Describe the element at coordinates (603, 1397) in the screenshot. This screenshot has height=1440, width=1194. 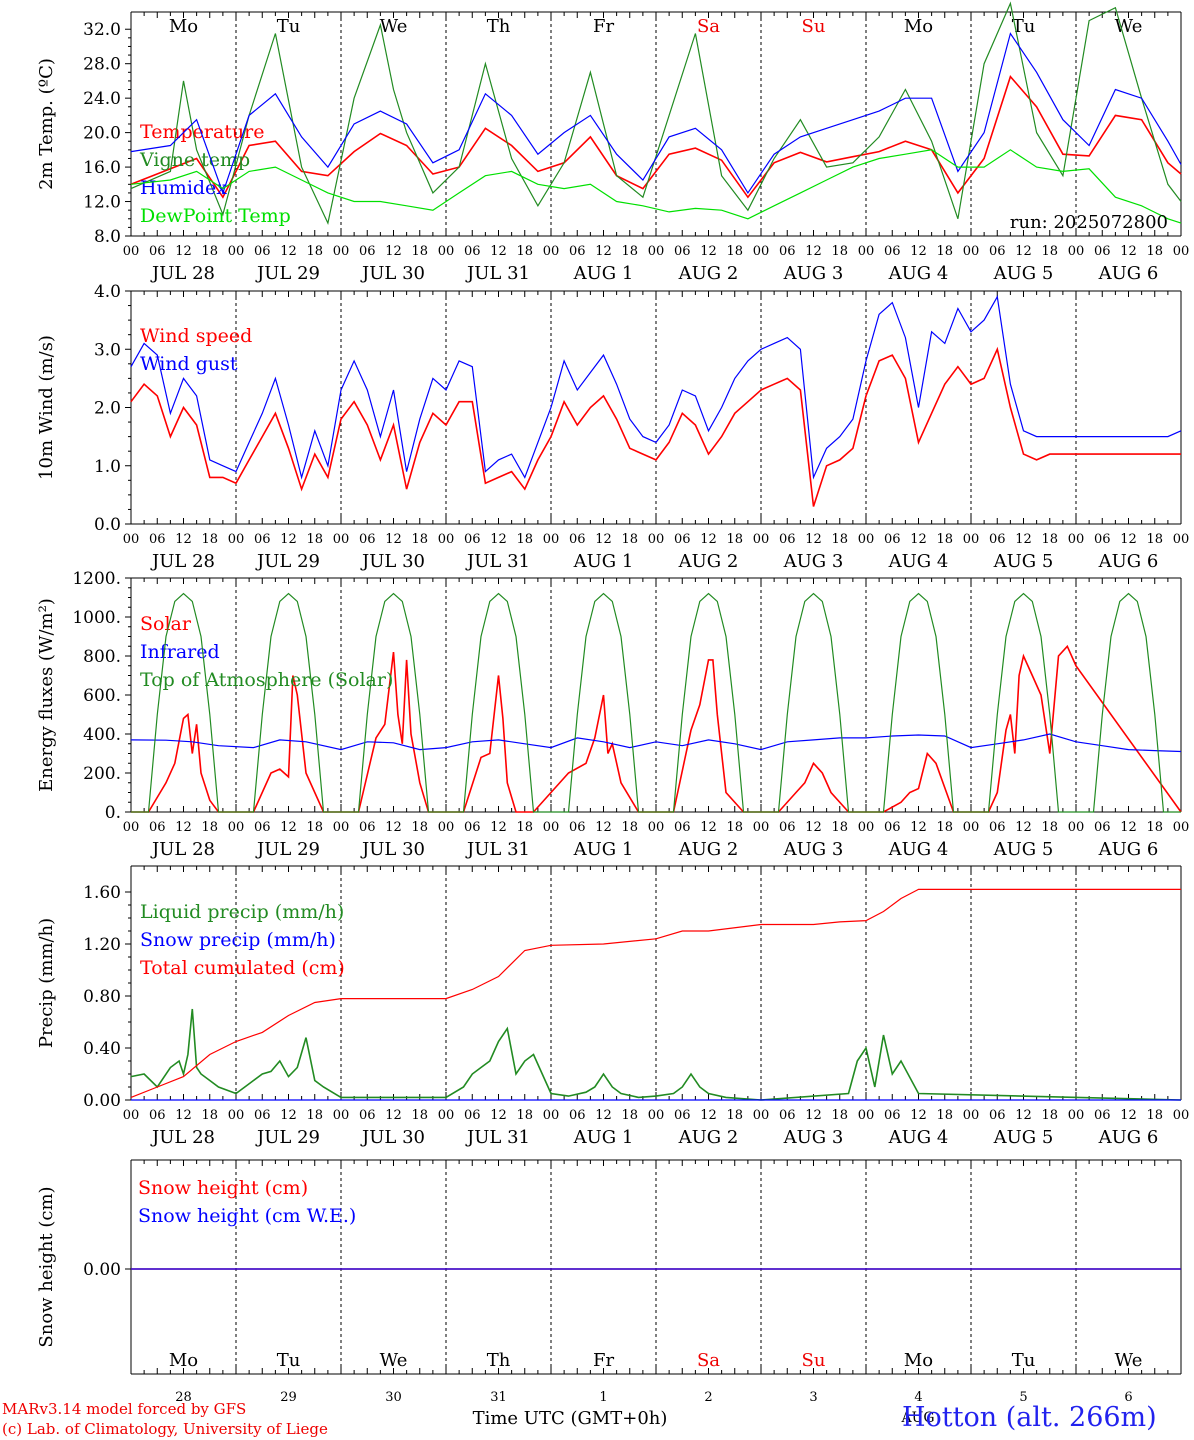
I see `day-number-label: 1` at that location.